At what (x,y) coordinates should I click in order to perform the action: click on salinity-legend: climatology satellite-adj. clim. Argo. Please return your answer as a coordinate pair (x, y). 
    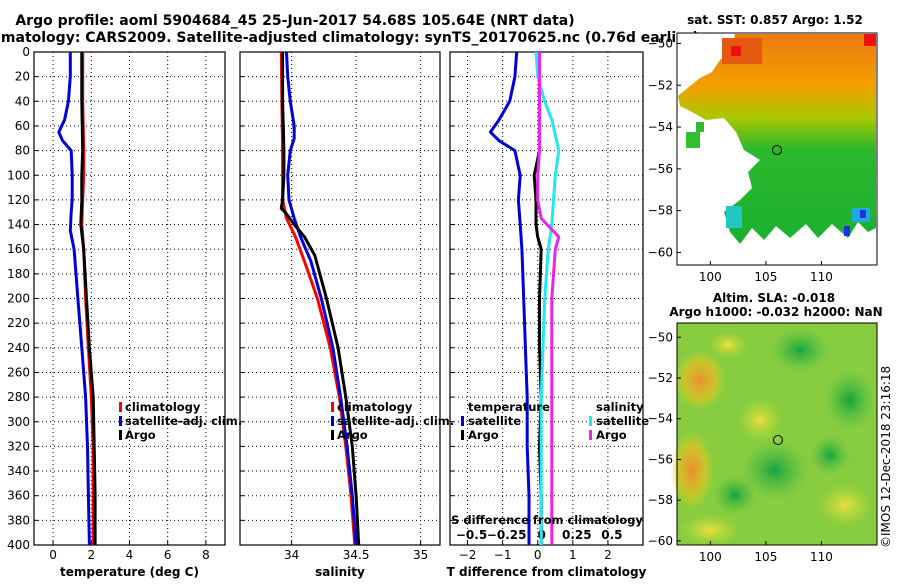
    Looking at the image, I should click on (392, 421).